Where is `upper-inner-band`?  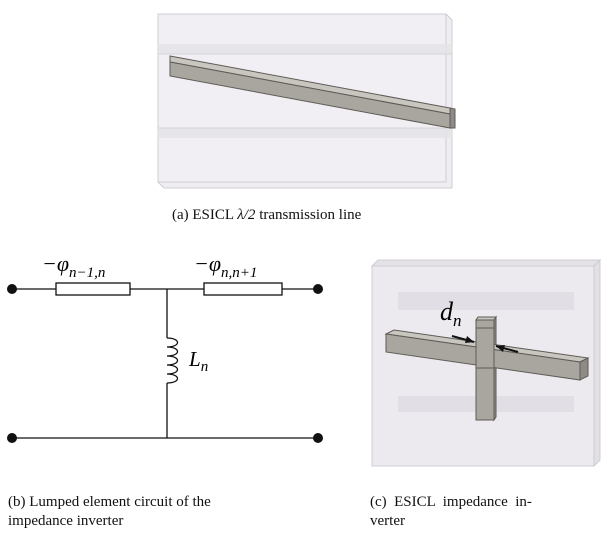
upper-inner-band is located at coordinates (486, 301).